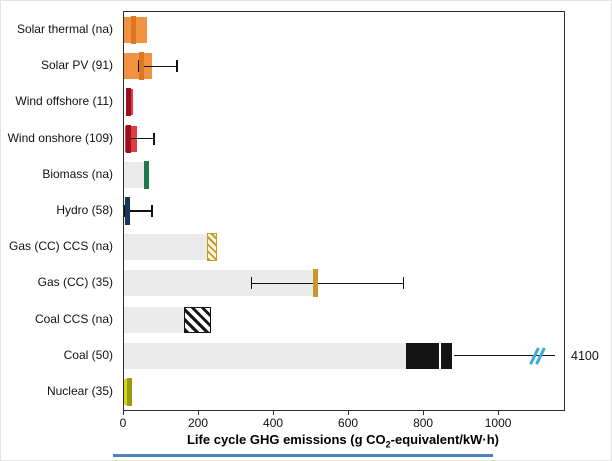 The height and width of the screenshot is (461, 612). Describe the element at coordinates (64, 29) in the screenshot. I see `y-axis-label: Solar thermal (na)` at that location.